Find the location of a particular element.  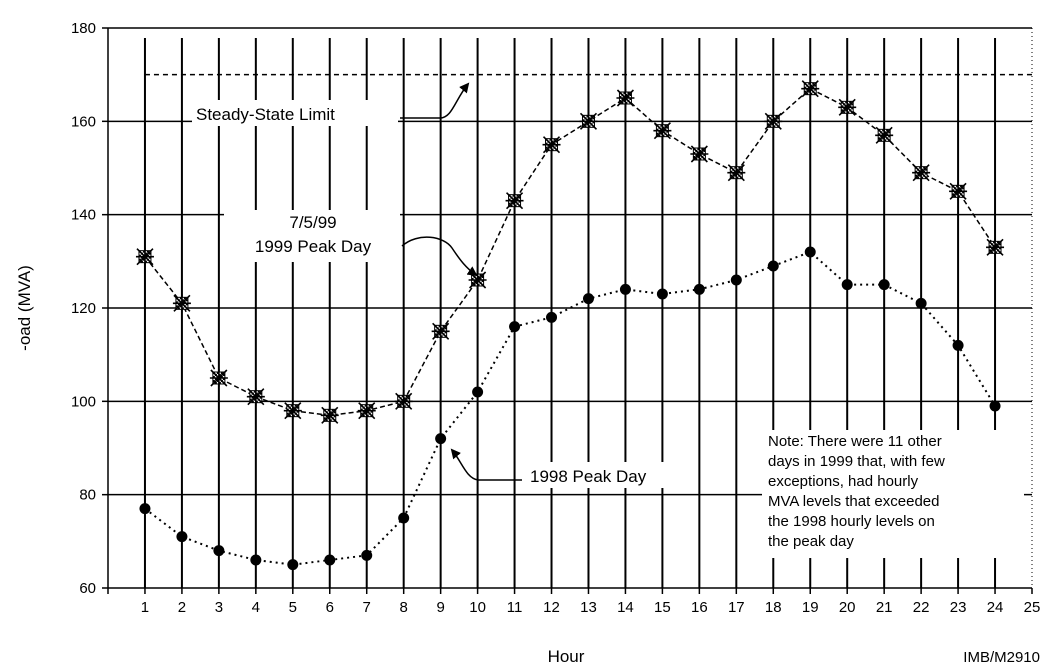

x-tick-label: 24 is located at coordinates (995, 607).